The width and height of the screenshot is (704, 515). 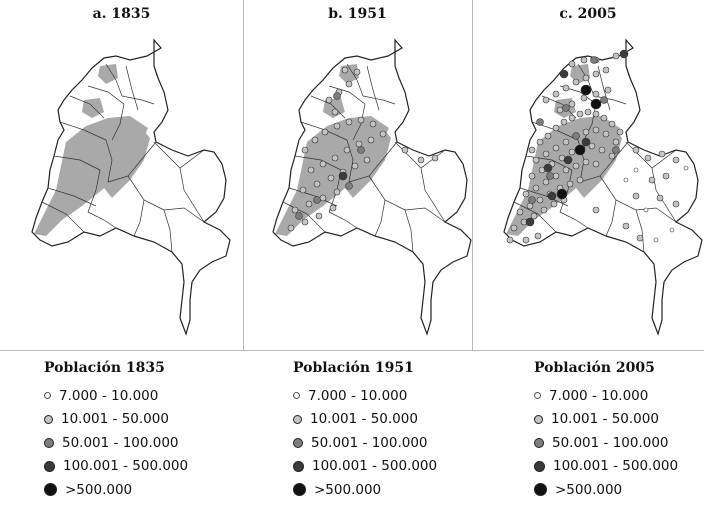 I want to click on legend-label: >500.000, so click(x=589, y=489).